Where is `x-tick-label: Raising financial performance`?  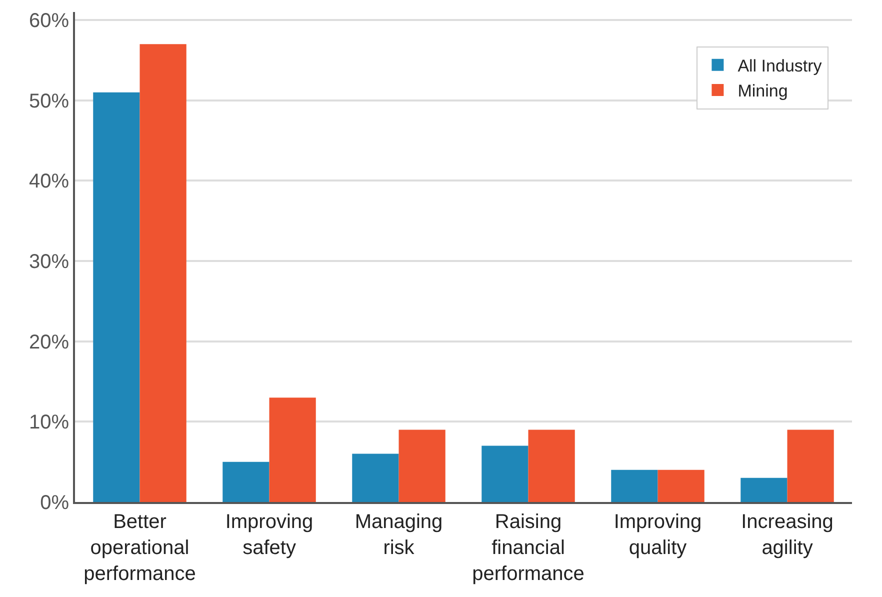 x-tick-label: Raising financial performance is located at coordinates (528, 548).